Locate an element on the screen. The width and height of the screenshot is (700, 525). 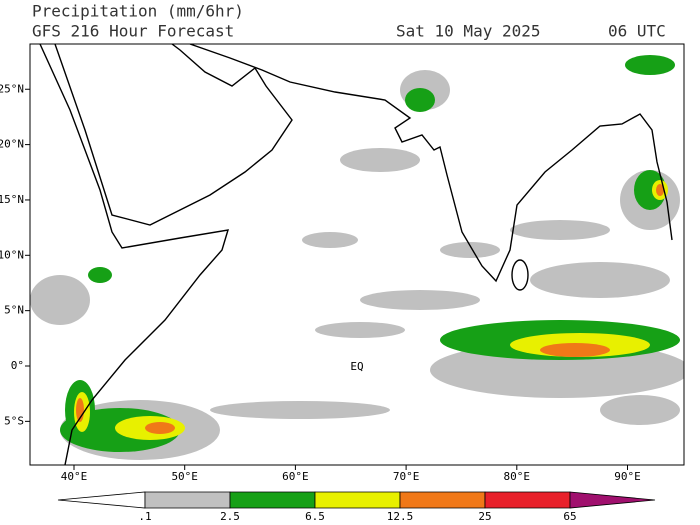
lat-label: 0° is located at coordinates (17, 365).